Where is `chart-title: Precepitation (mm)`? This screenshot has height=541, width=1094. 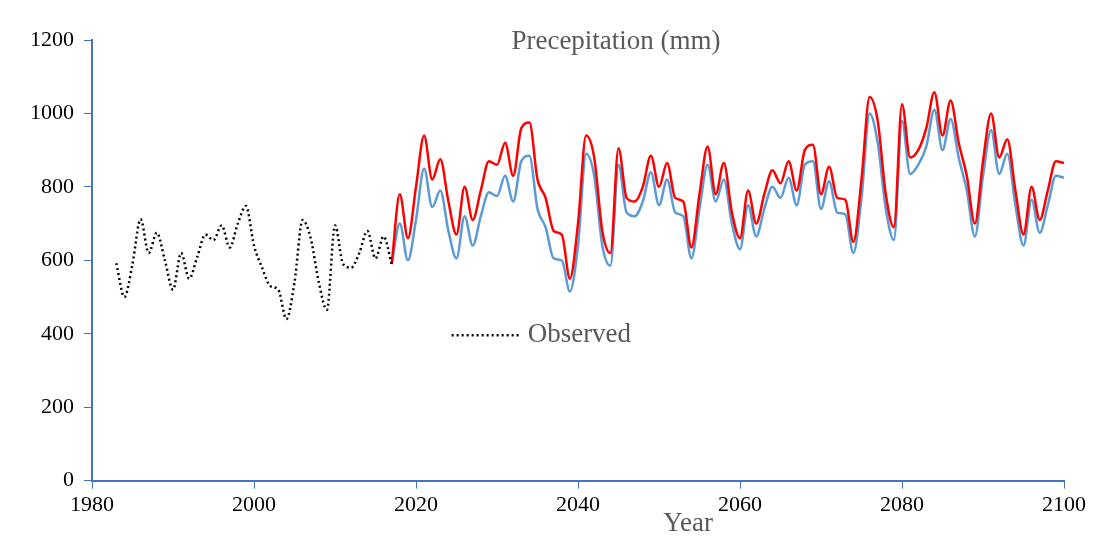
chart-title: Precepitation (mm) is located at coordinates (616, 40).